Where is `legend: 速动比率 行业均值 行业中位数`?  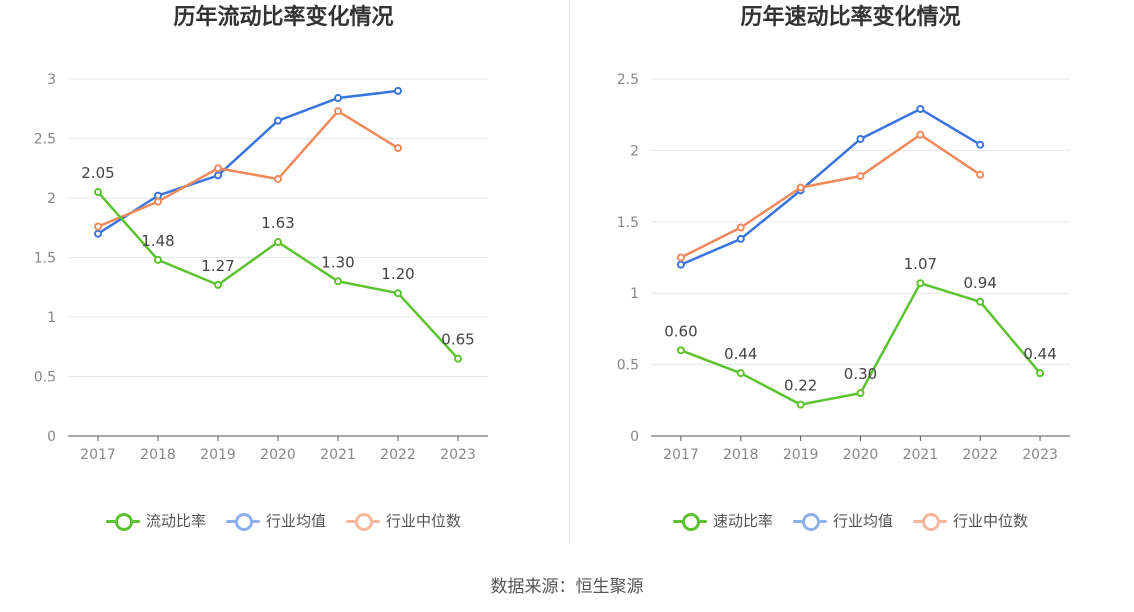
legend: 速动比率 行业均值 行业中位数 is located at coordinates (850, 520).